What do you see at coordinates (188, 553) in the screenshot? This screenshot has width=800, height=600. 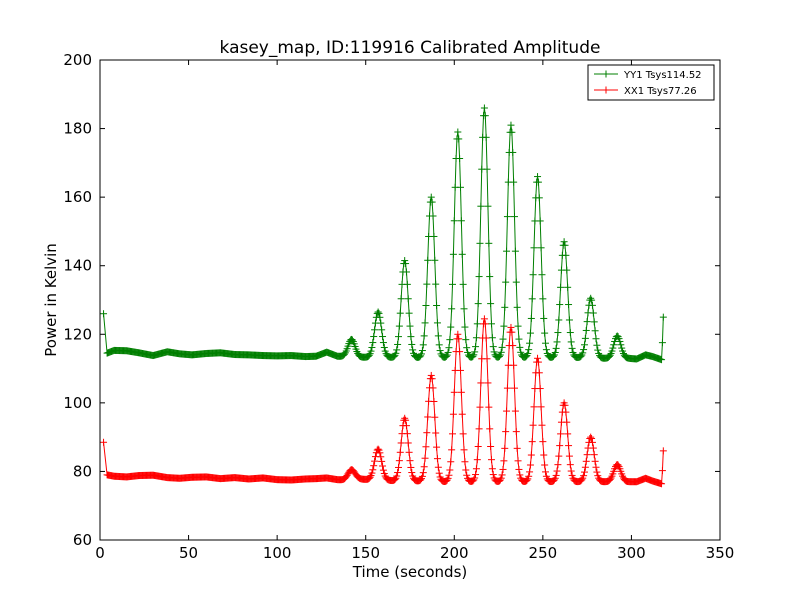 I see `x-tick-label: 50` at bounding box center [188, 553].